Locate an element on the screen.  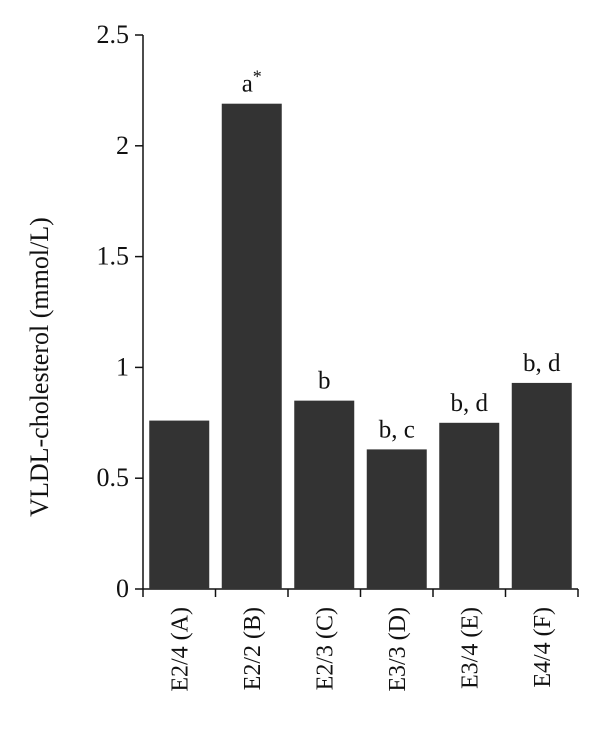
x-tick-label: E2/2 (B) is located at coordinates (253, 648).